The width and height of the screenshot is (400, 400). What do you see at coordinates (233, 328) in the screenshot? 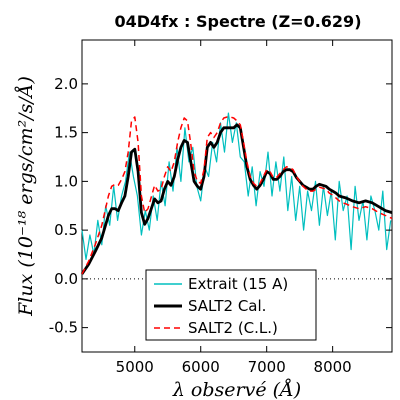
I see `legend-label-salt2-cl: SALT2 (C.L.)` at bounding box center [233, 328].